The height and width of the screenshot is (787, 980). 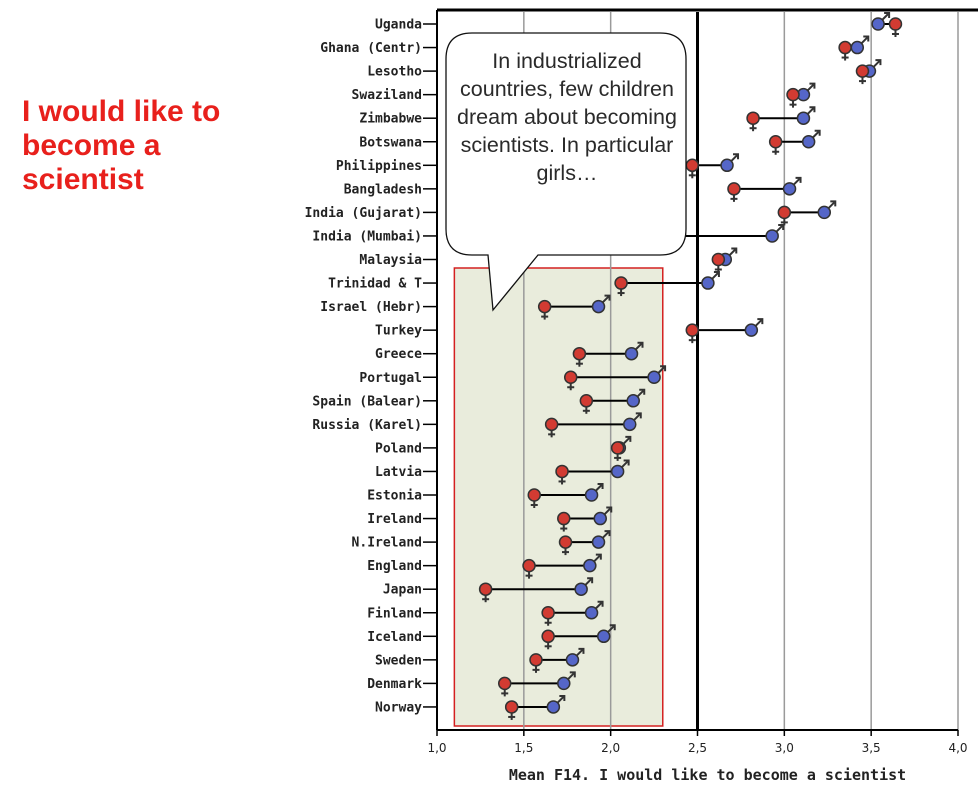 I want to click on category-label: Swaziland, so click(x=387, y=95).